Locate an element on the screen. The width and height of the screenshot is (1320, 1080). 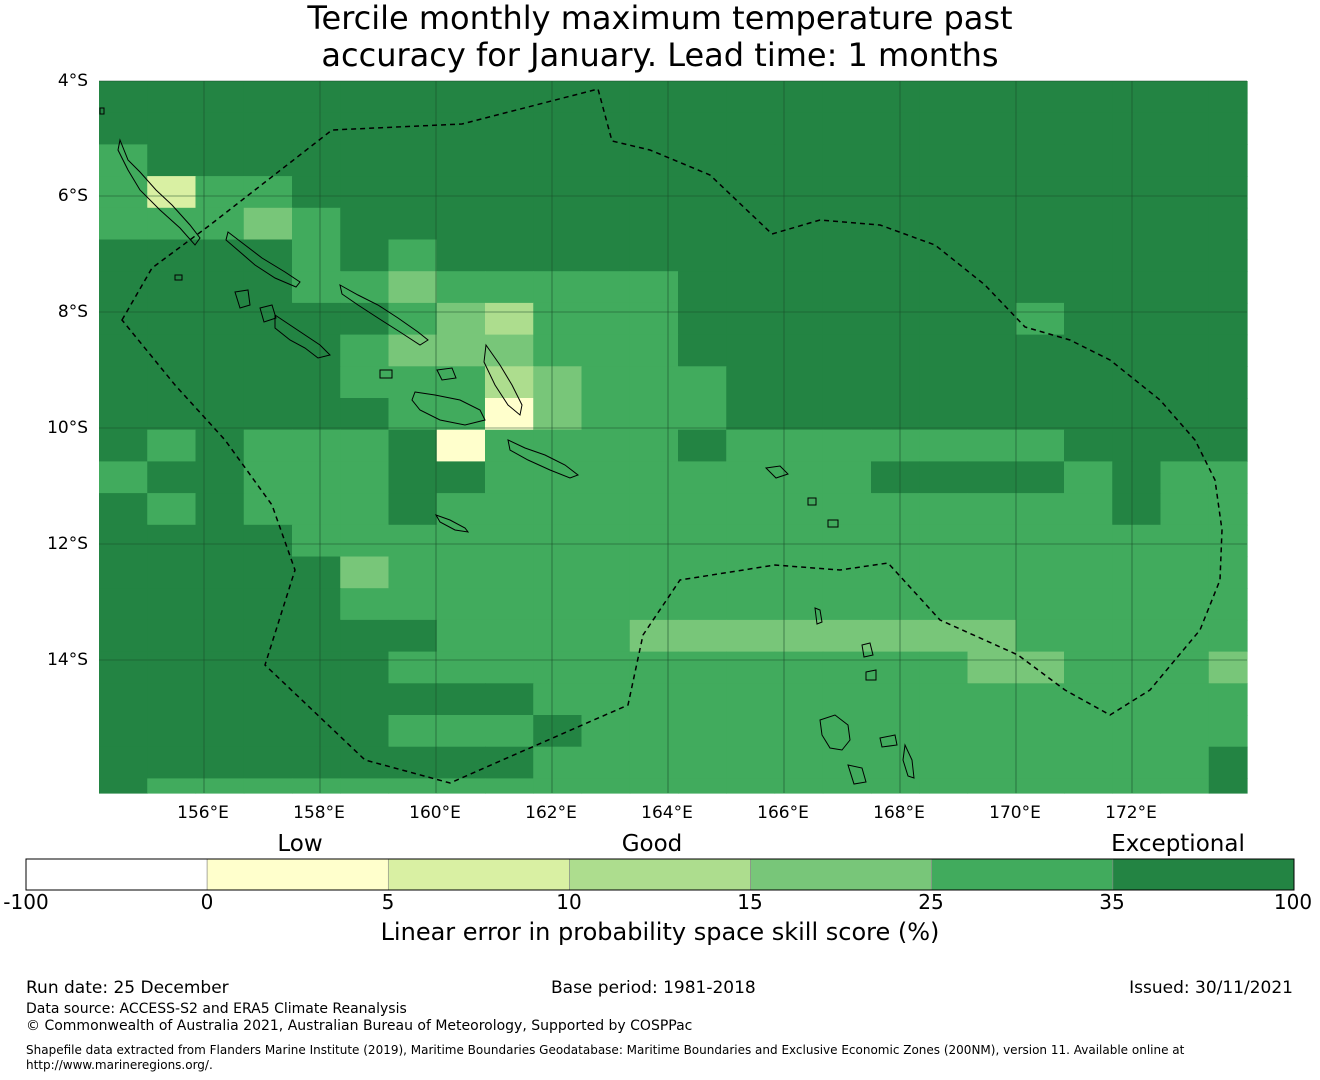
colorbar-category-exceptional: Exceptional is located at coordinates (1178, 844).